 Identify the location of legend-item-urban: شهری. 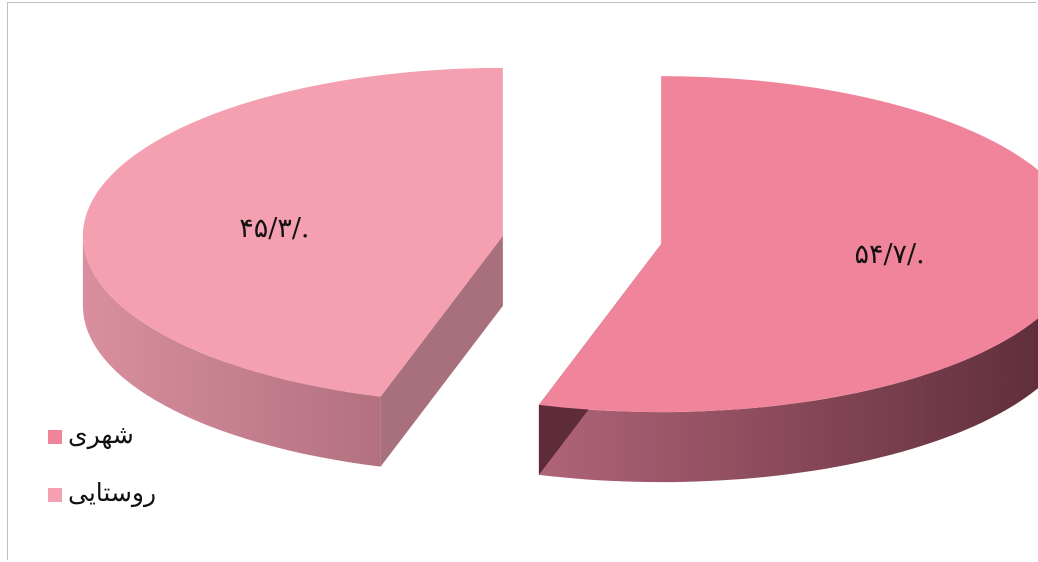
(120, 449).